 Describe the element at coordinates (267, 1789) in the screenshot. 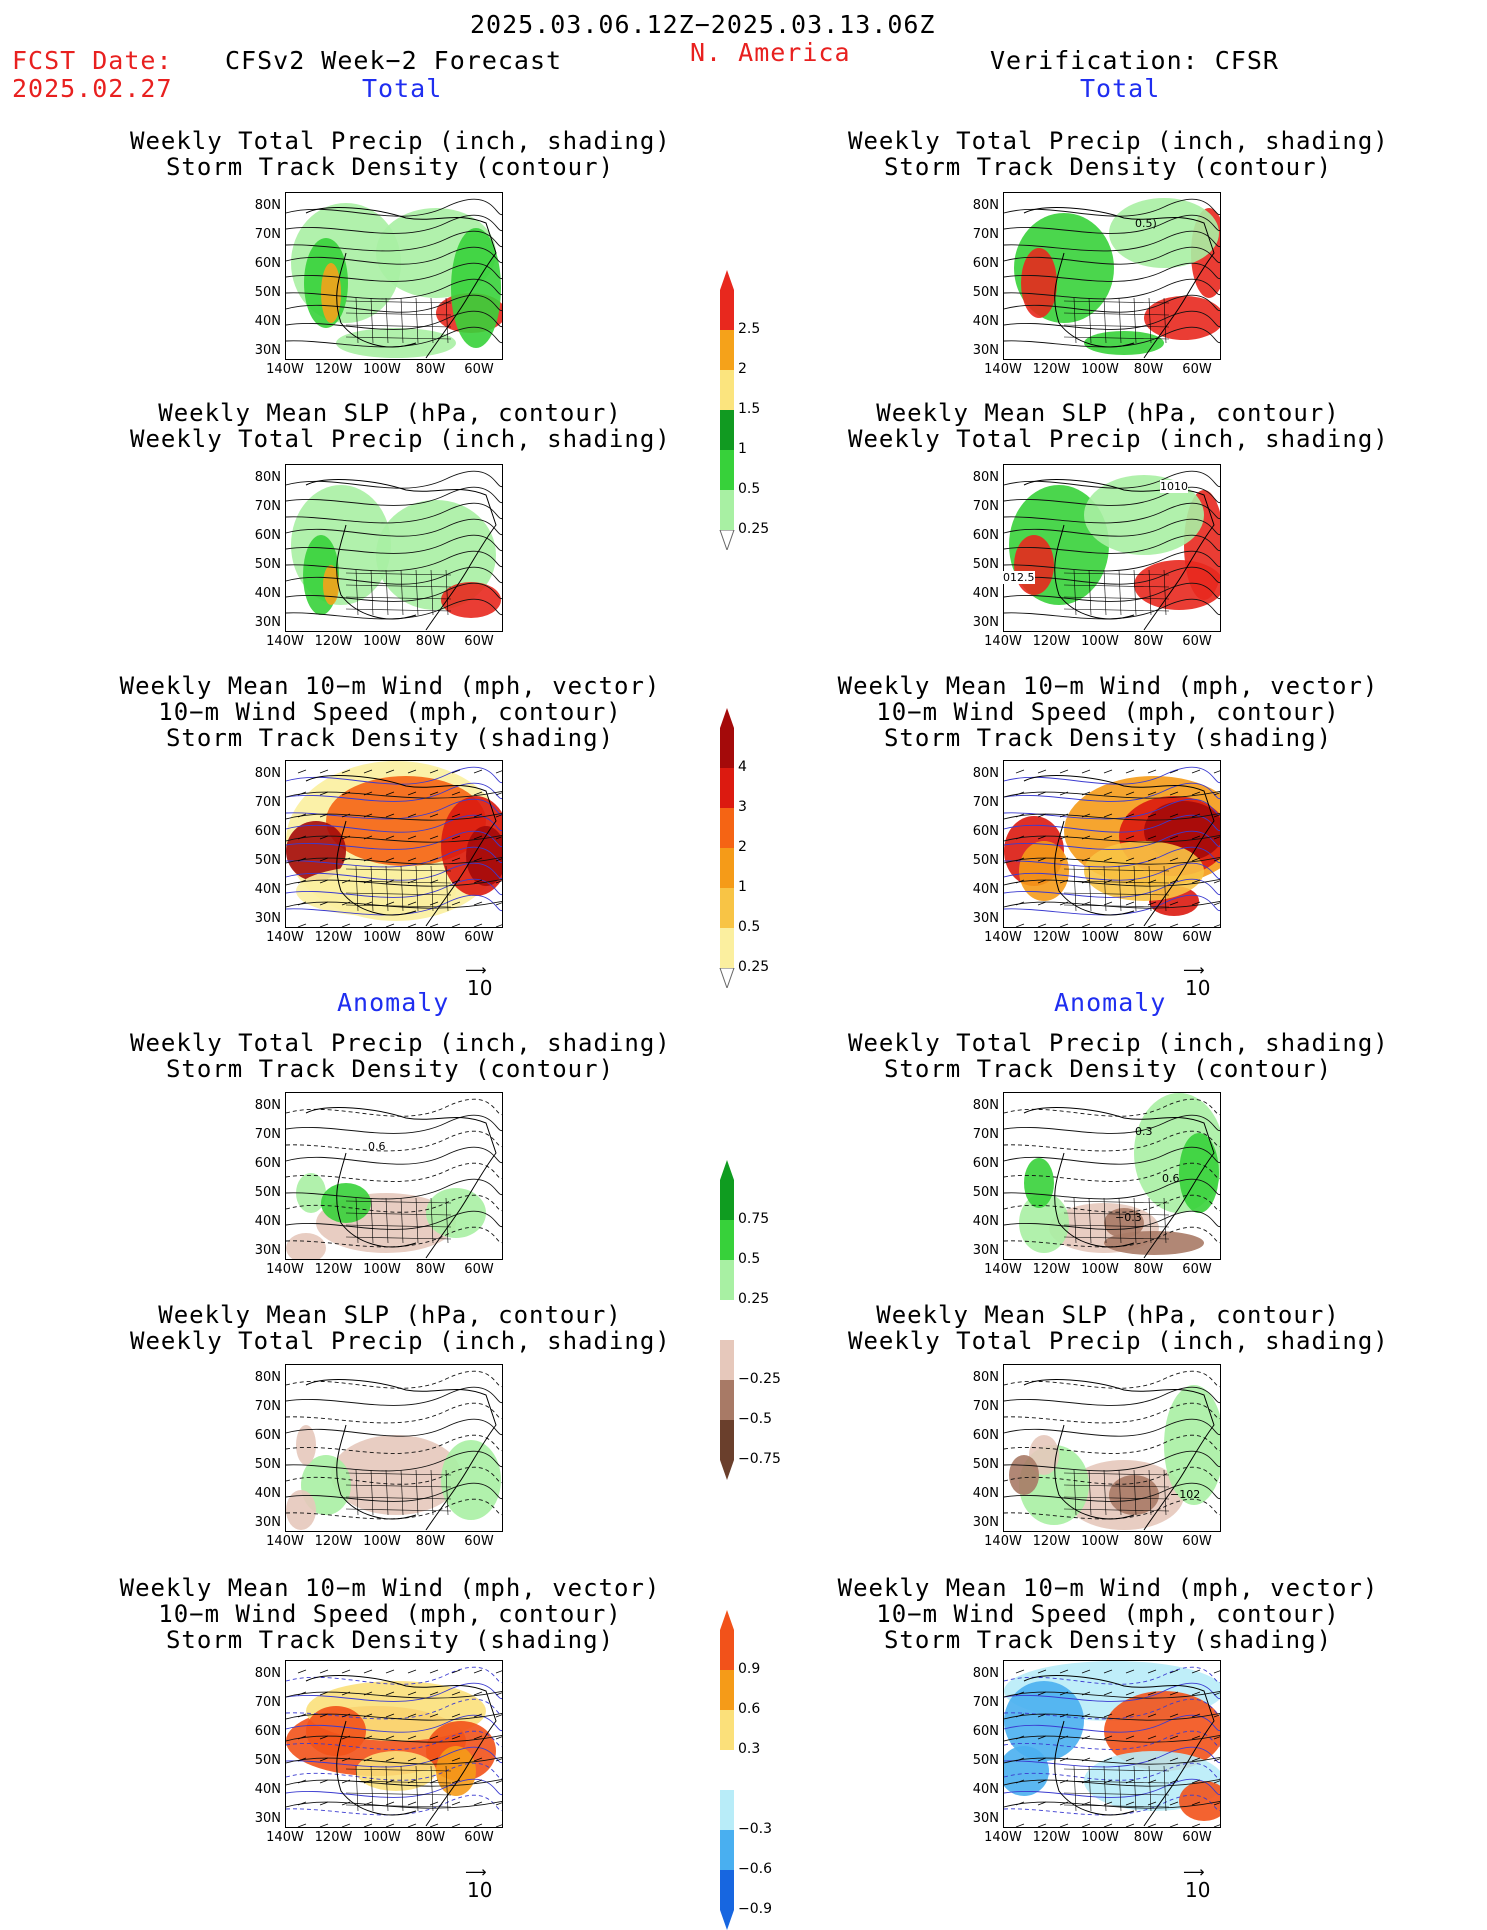

I see `latitude-label: 40N` at that location.